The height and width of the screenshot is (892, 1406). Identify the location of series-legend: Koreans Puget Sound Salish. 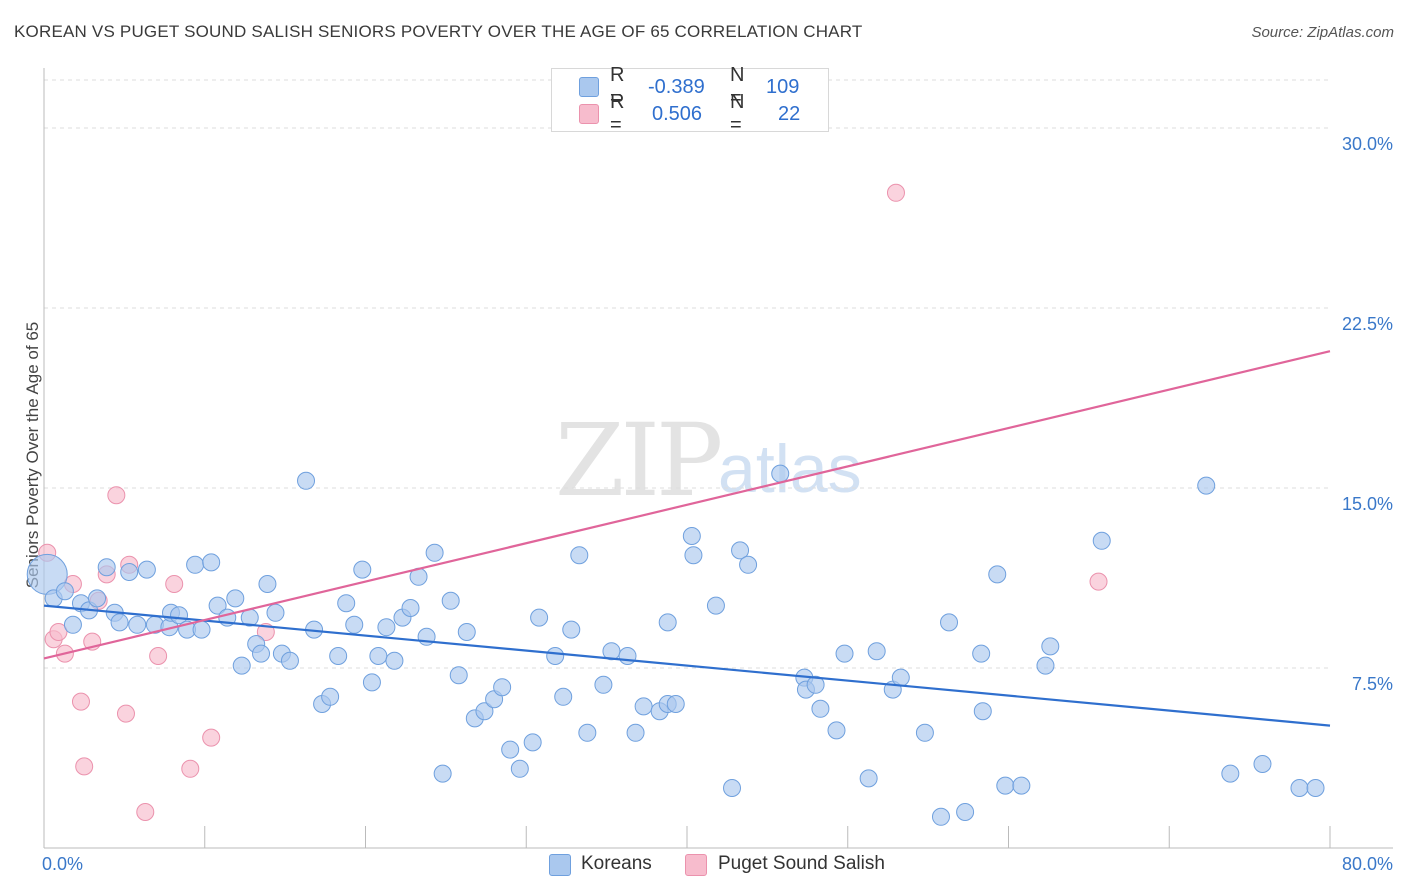
(703, 864).